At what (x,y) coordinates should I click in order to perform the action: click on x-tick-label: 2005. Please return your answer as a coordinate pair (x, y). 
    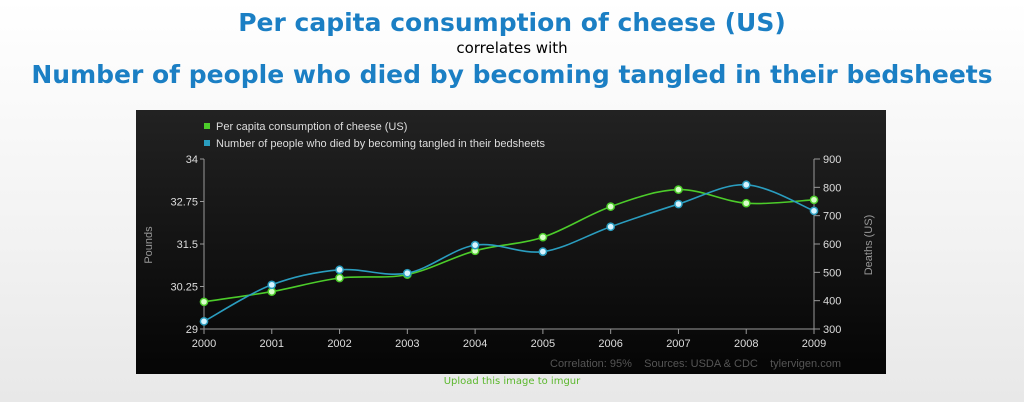
    Looking at the image, I should click on (543, 344).